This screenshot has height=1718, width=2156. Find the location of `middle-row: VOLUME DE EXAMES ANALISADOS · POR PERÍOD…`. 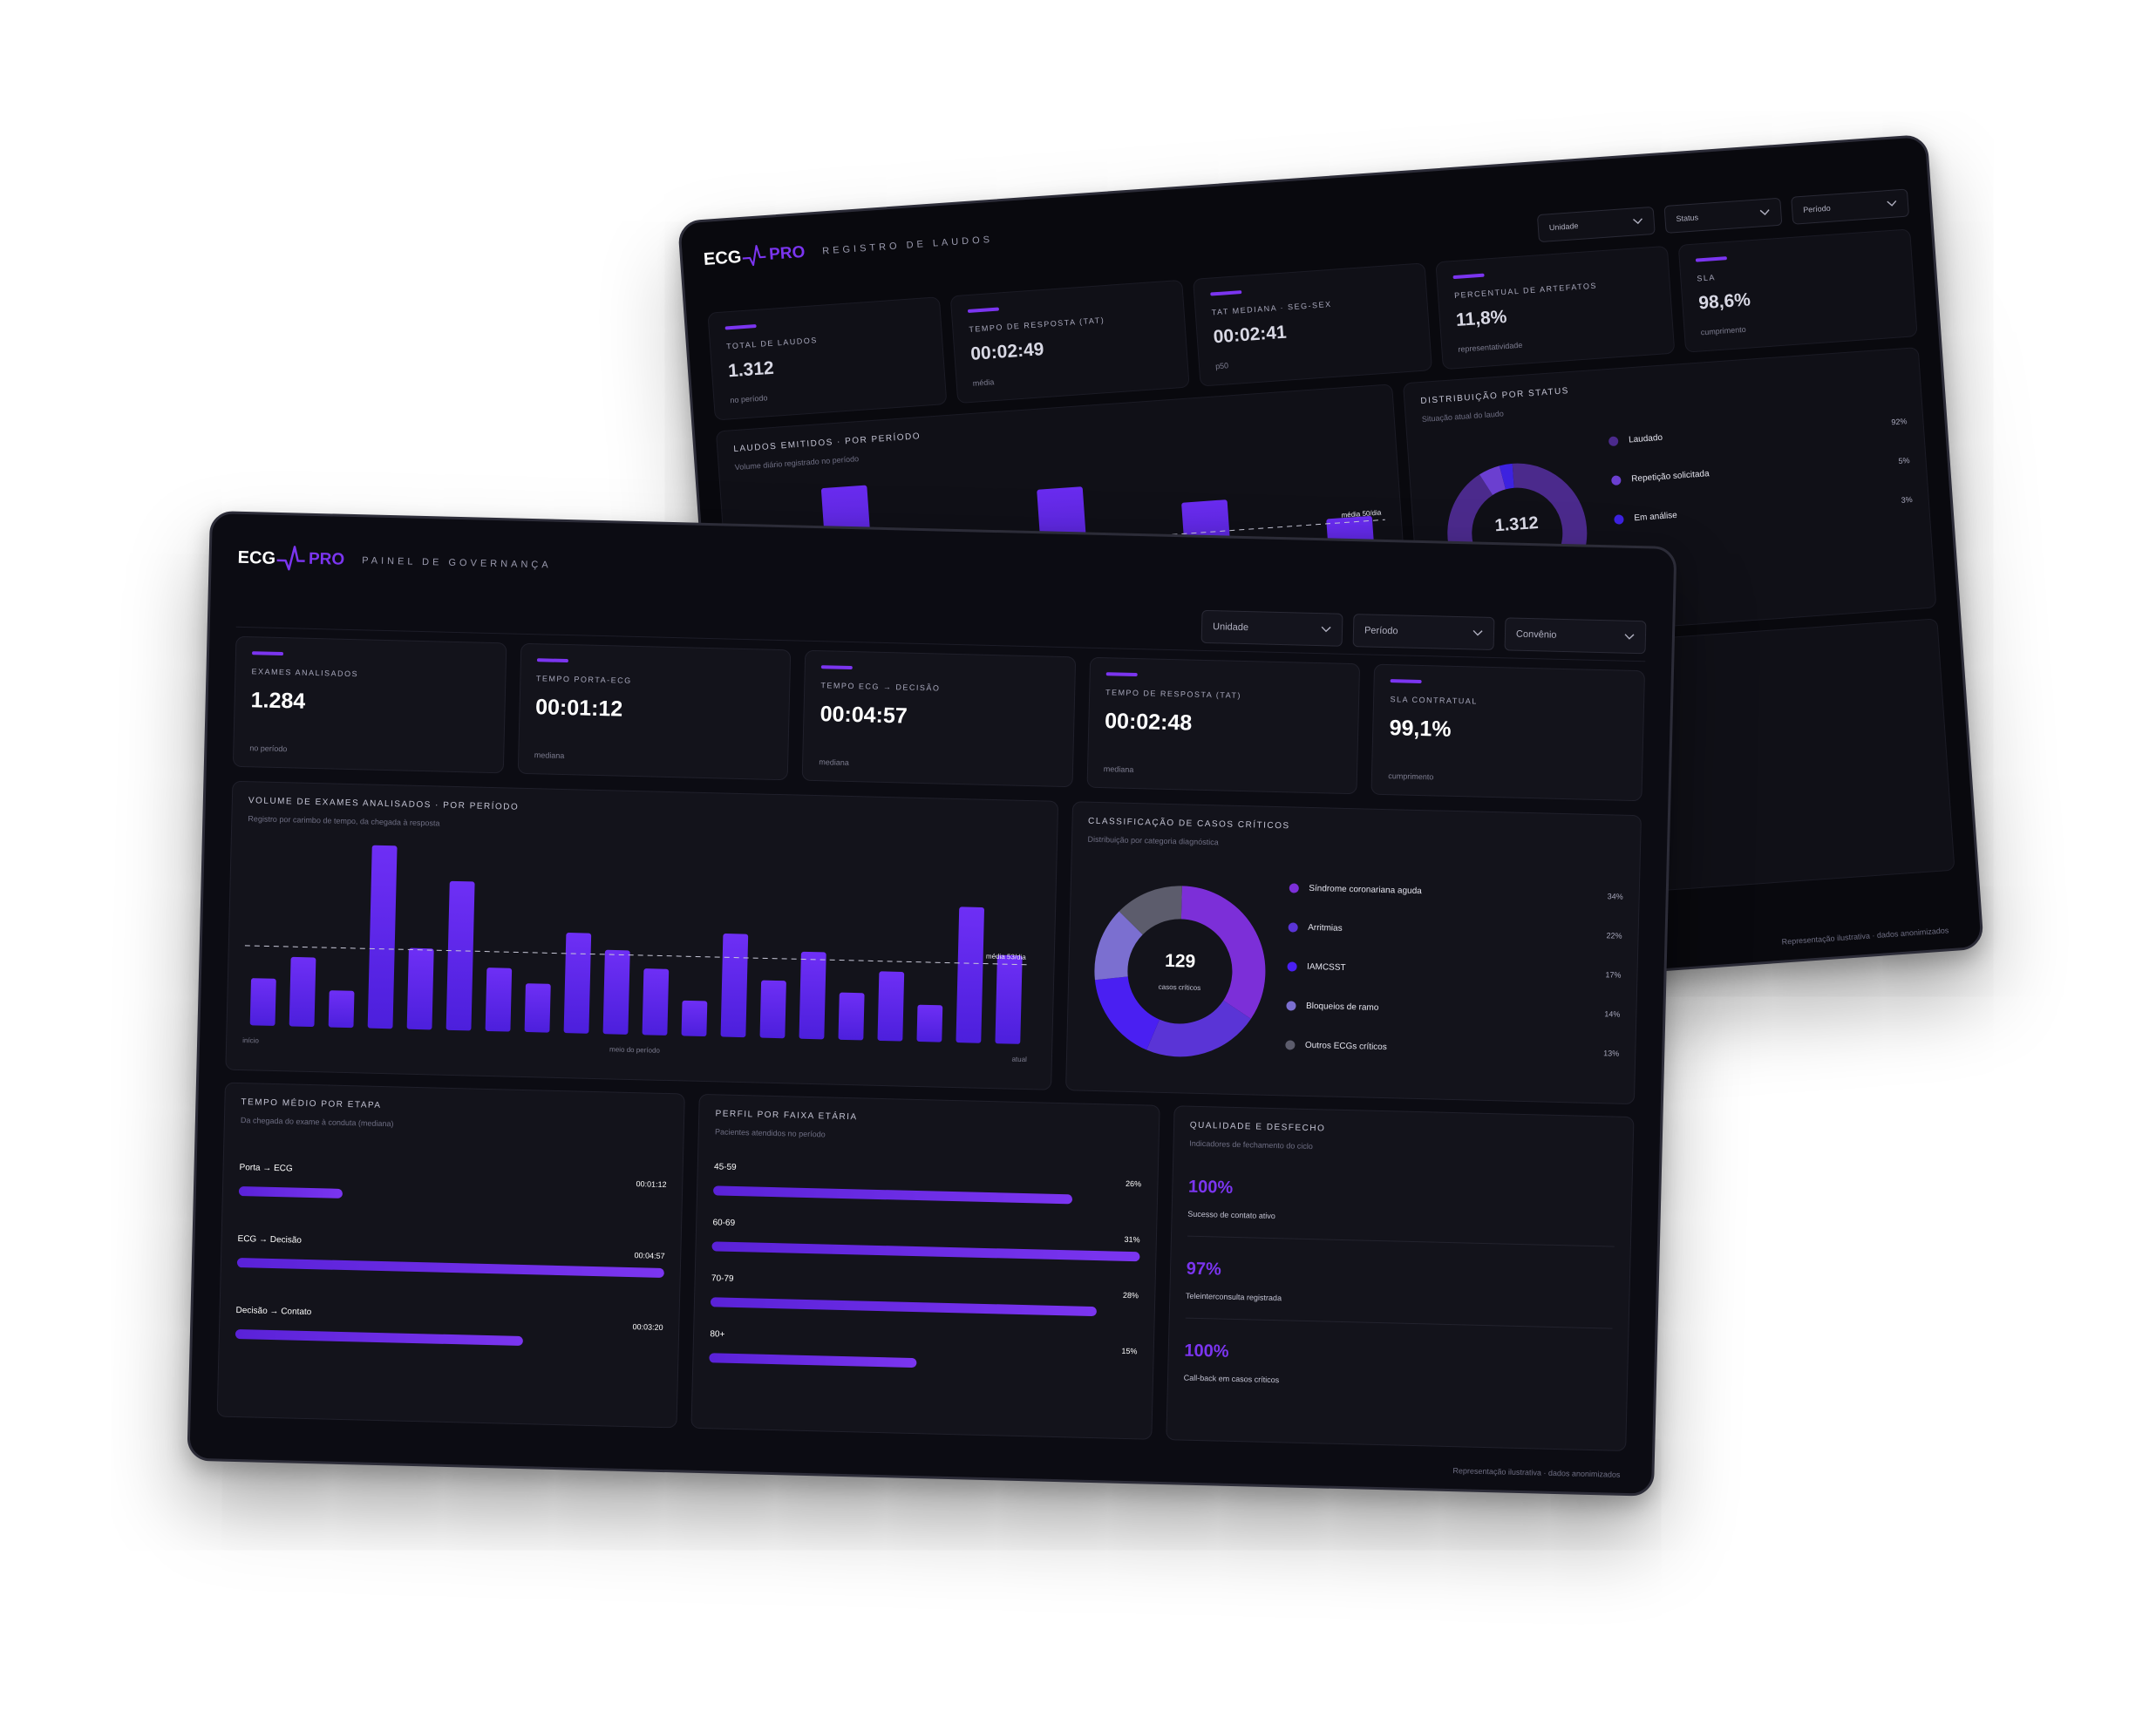

middle-row: VOLUME DE EXAMES ANALISADOS · POR PERÍOD… is located at coordinates (933, 942).